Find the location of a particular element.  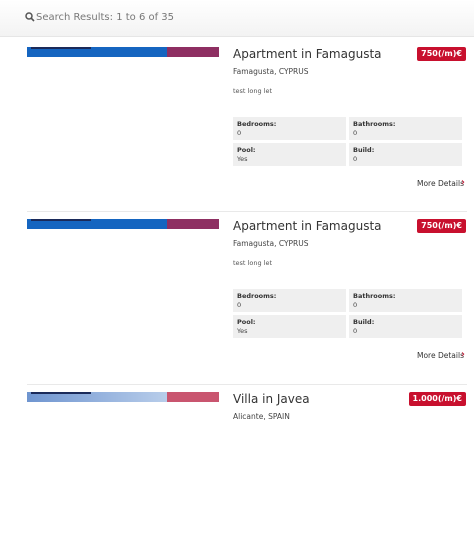

search-icon is located at coordinates (30, 17).